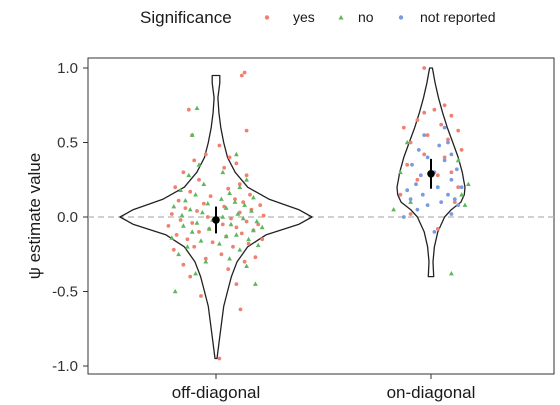  Describe the element at coordinates (341, 17) in the screenshot. I see `legend-marker-no` at that location.